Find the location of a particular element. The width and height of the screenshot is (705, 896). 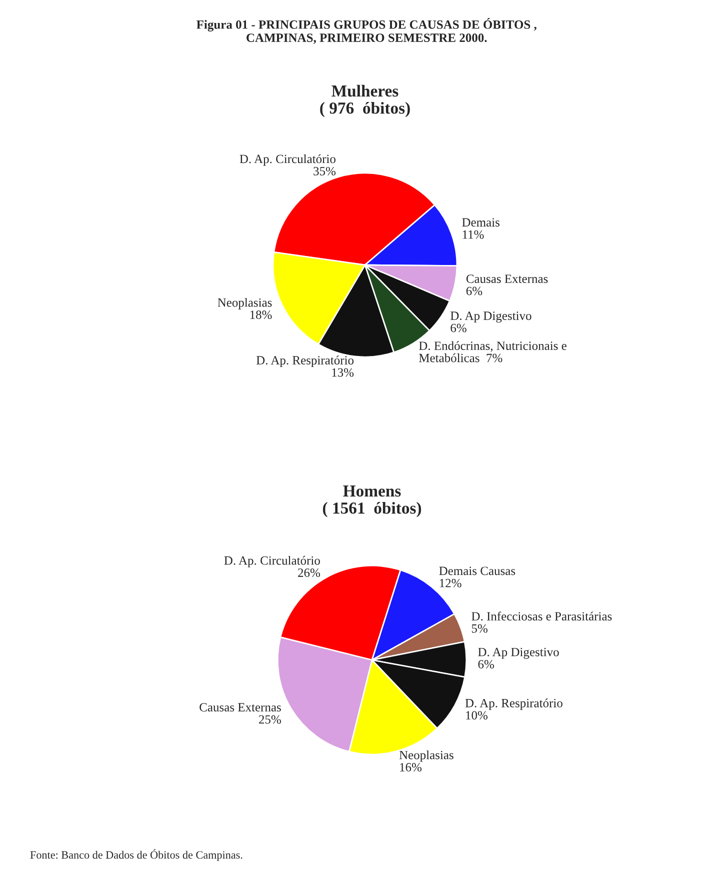

data-label: 12% is located at coordinates (451, 583).